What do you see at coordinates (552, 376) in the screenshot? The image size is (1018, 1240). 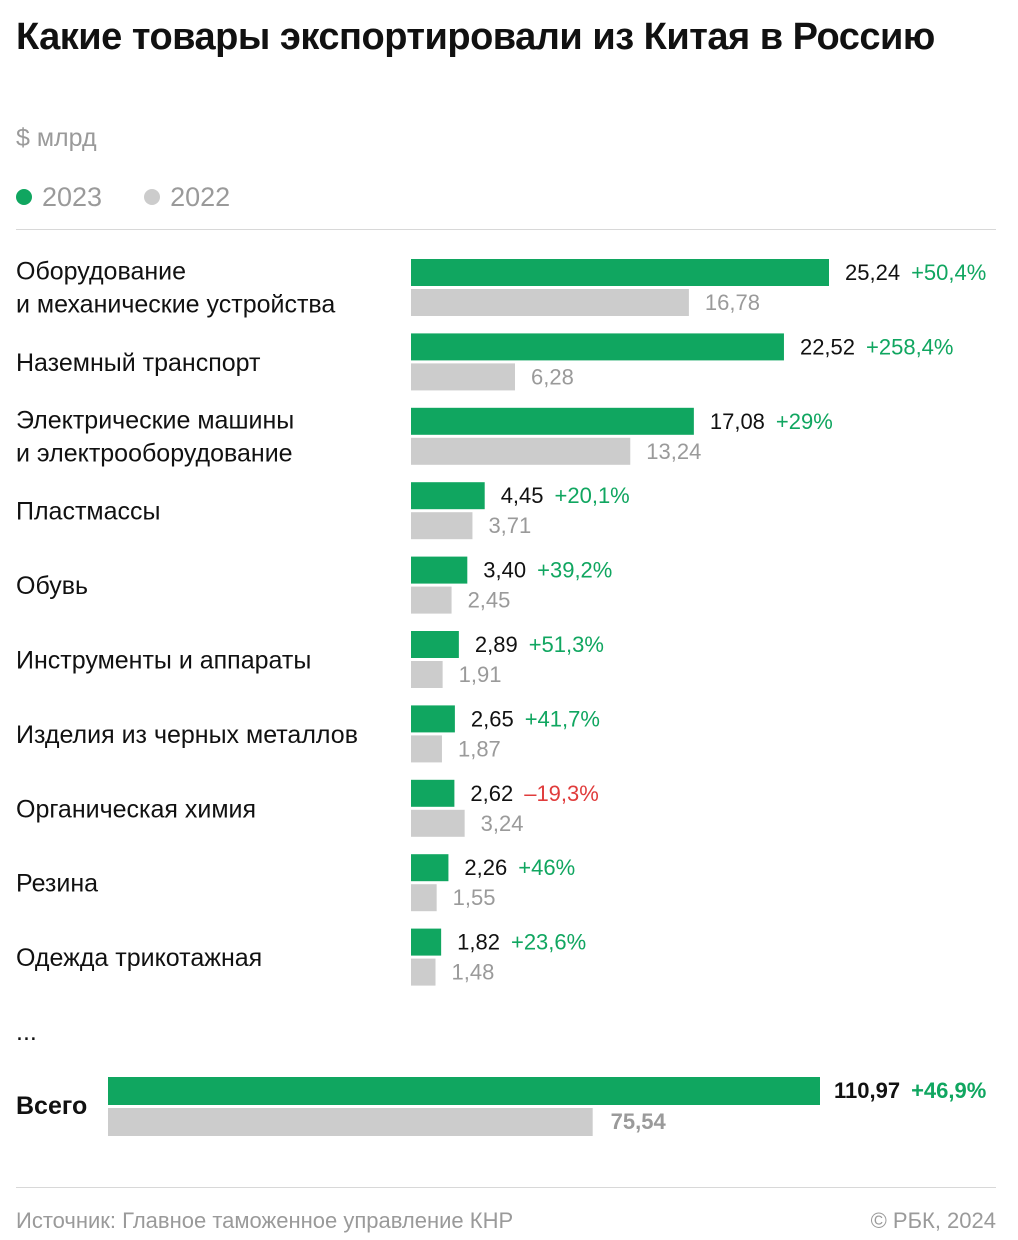 I see `value-label-2022: 6,28` at bounding box center [552, 376].